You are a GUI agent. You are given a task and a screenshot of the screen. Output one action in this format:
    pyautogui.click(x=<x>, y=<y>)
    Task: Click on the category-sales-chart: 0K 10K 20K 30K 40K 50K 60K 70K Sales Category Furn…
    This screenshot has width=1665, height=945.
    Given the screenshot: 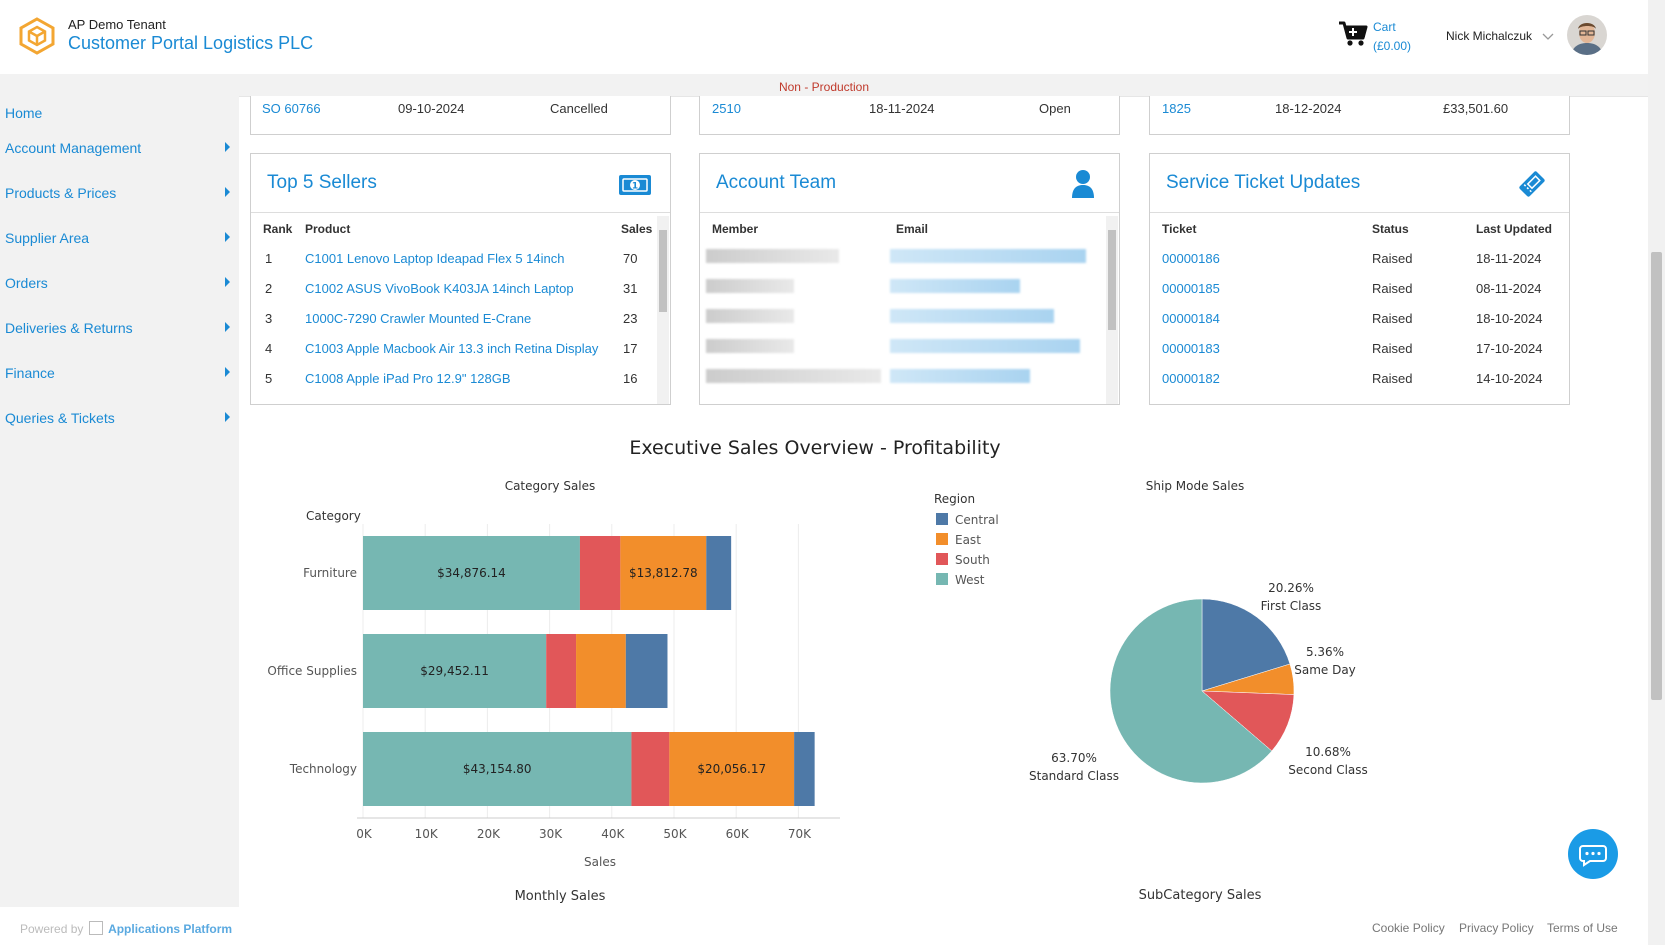 What is the action you would take?
    pyautogui.click(x=550, y=687)
    